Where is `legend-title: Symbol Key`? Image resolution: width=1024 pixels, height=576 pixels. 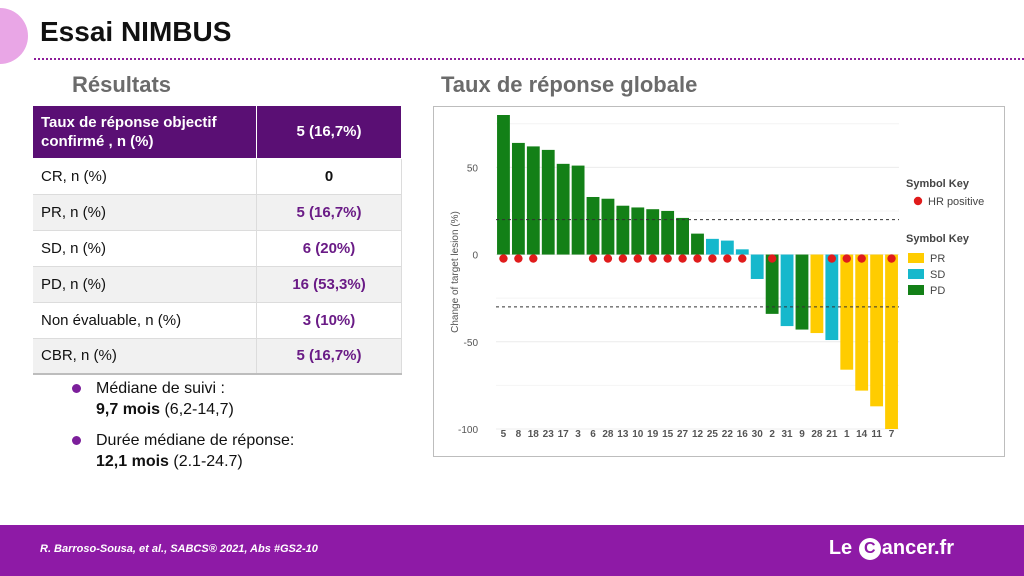 legend-title: Symbol Key is located at coordinates (938, 239).